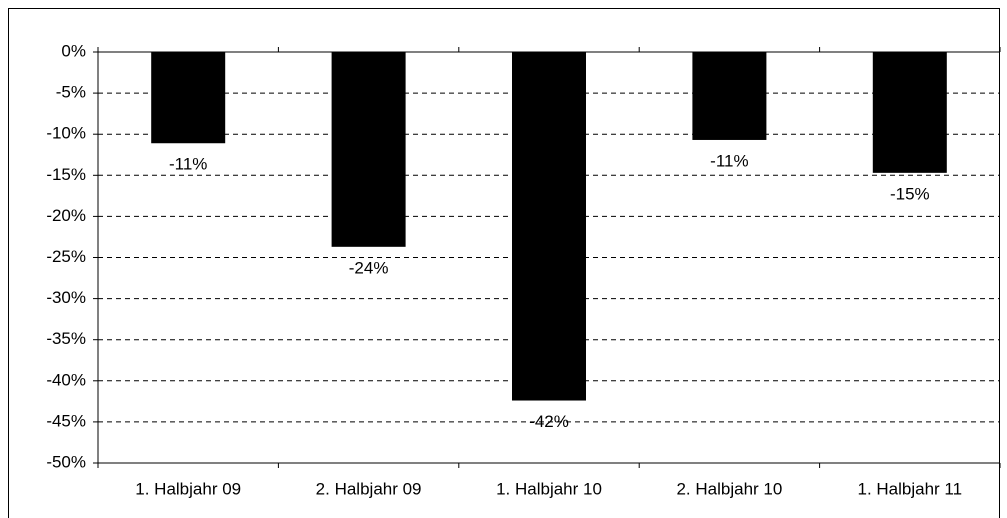 The height and width of the screenshot is (518, 1007). Describe the element at coordinates (66, 297) in the screenshot. I see `y-tick-label: -30%` at that location.